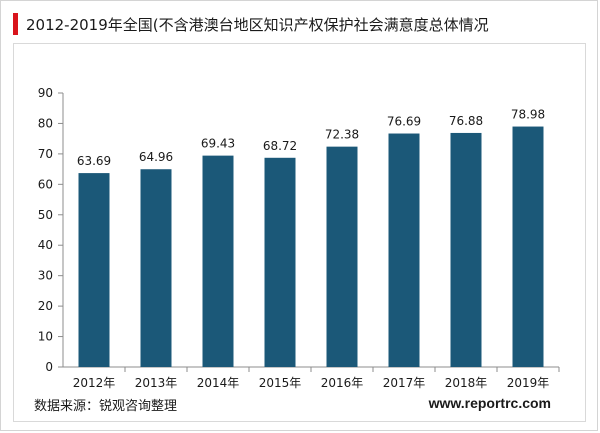 Image resolution: width=600 pixels, height=433 pixels. What do you see at coordinates (94, 161) in the screenshot?
I see `data-label: 63.69` at bounding box center [94, 161].